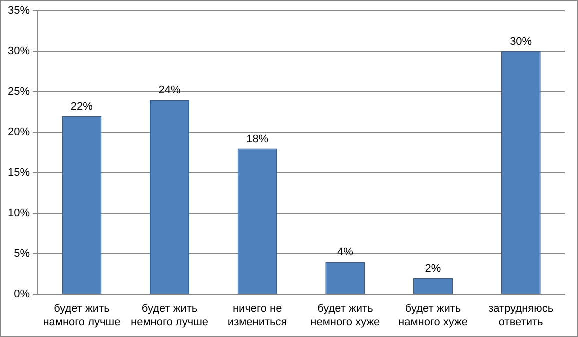 This screenshot has height=337, width=578. What do you see at coordinates (82, 106) in the screenshot?
I see `data-label: 22%` at bounding box center [82, 106].